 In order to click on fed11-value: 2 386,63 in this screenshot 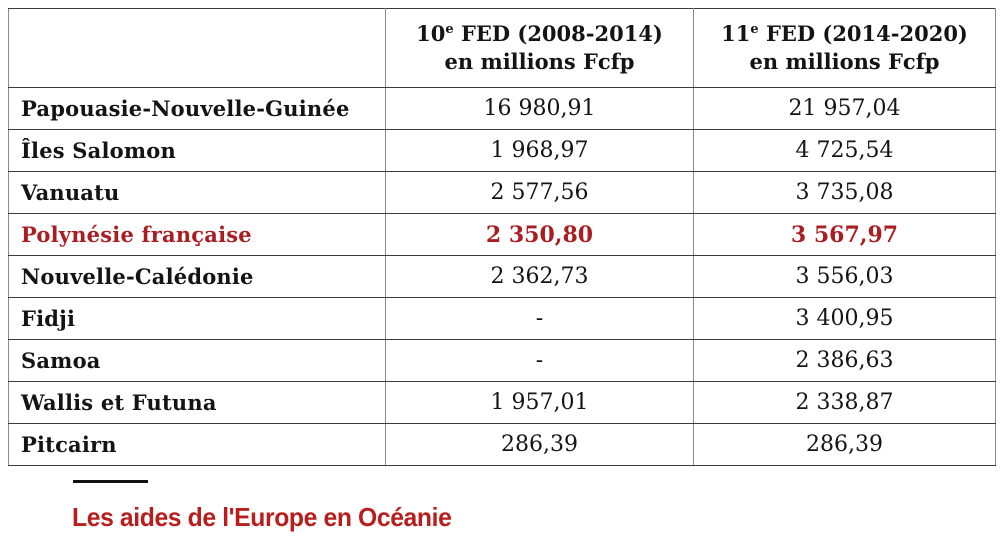, I will do `click(844, 360)`.